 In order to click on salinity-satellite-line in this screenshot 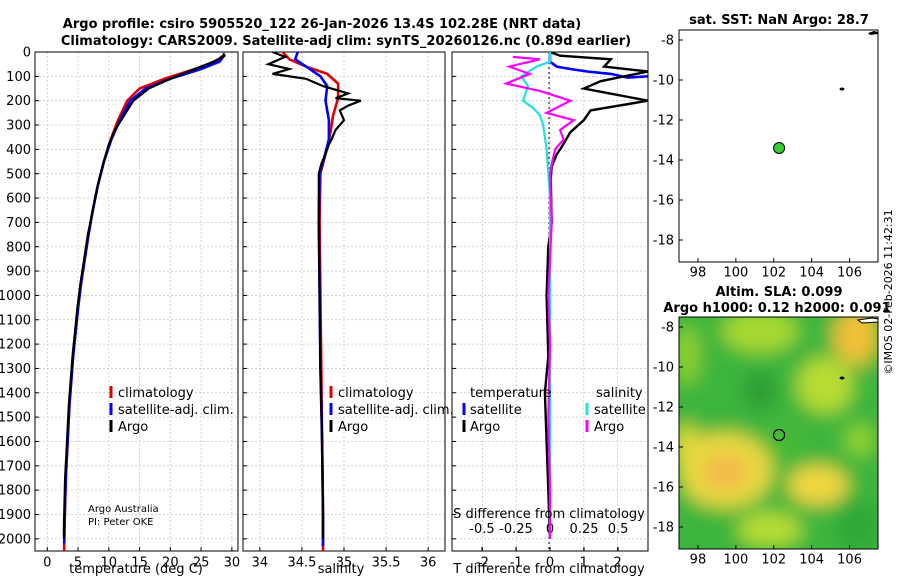, I will do `click(312, 299)`.